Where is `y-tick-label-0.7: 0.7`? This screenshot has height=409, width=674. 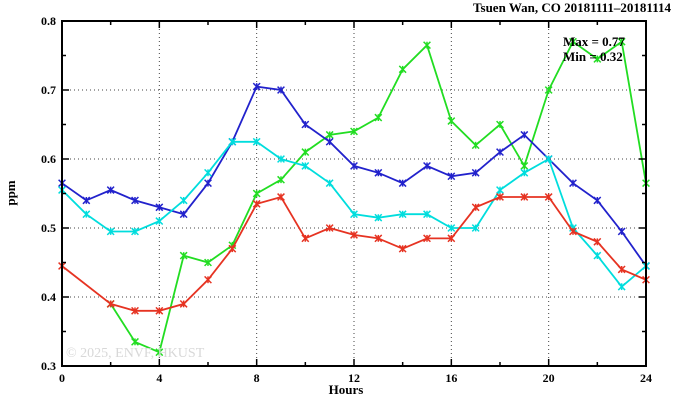
y-tick-label-0.7: 0.7 is located at coordinates (48, 90).